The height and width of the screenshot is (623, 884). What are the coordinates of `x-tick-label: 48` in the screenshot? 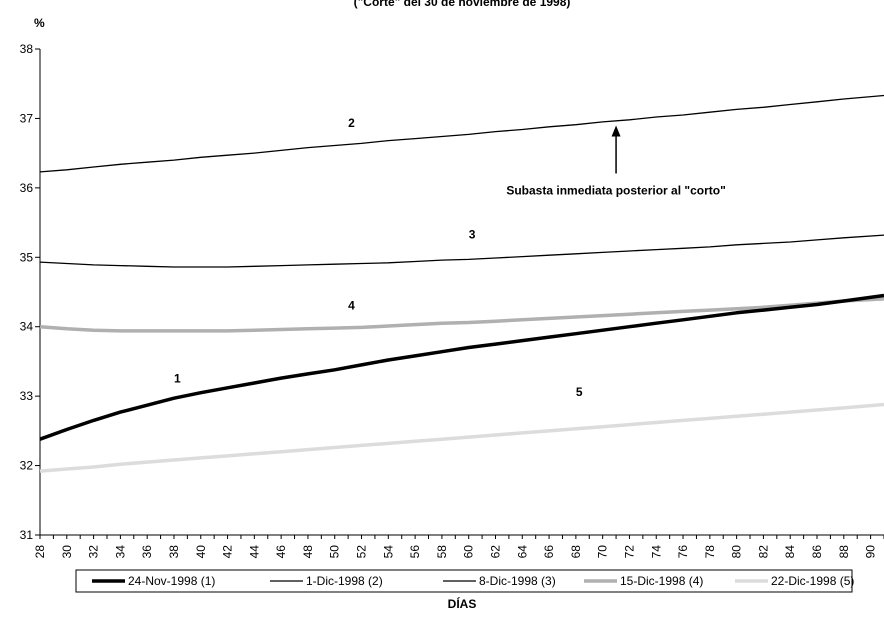 It's located at (308, 552).